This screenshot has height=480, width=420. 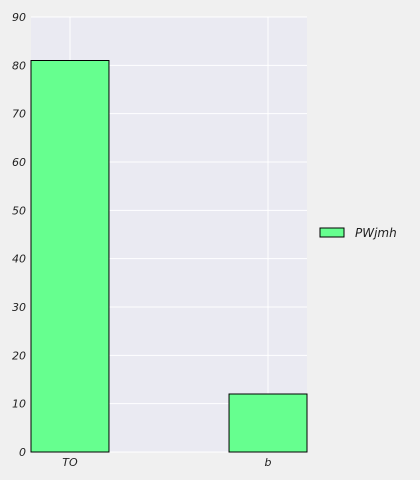 What do you see at coordinates (19, 307) in the screenshot?
I see `y-tick-label: 30` at bounding box center [19, 307].